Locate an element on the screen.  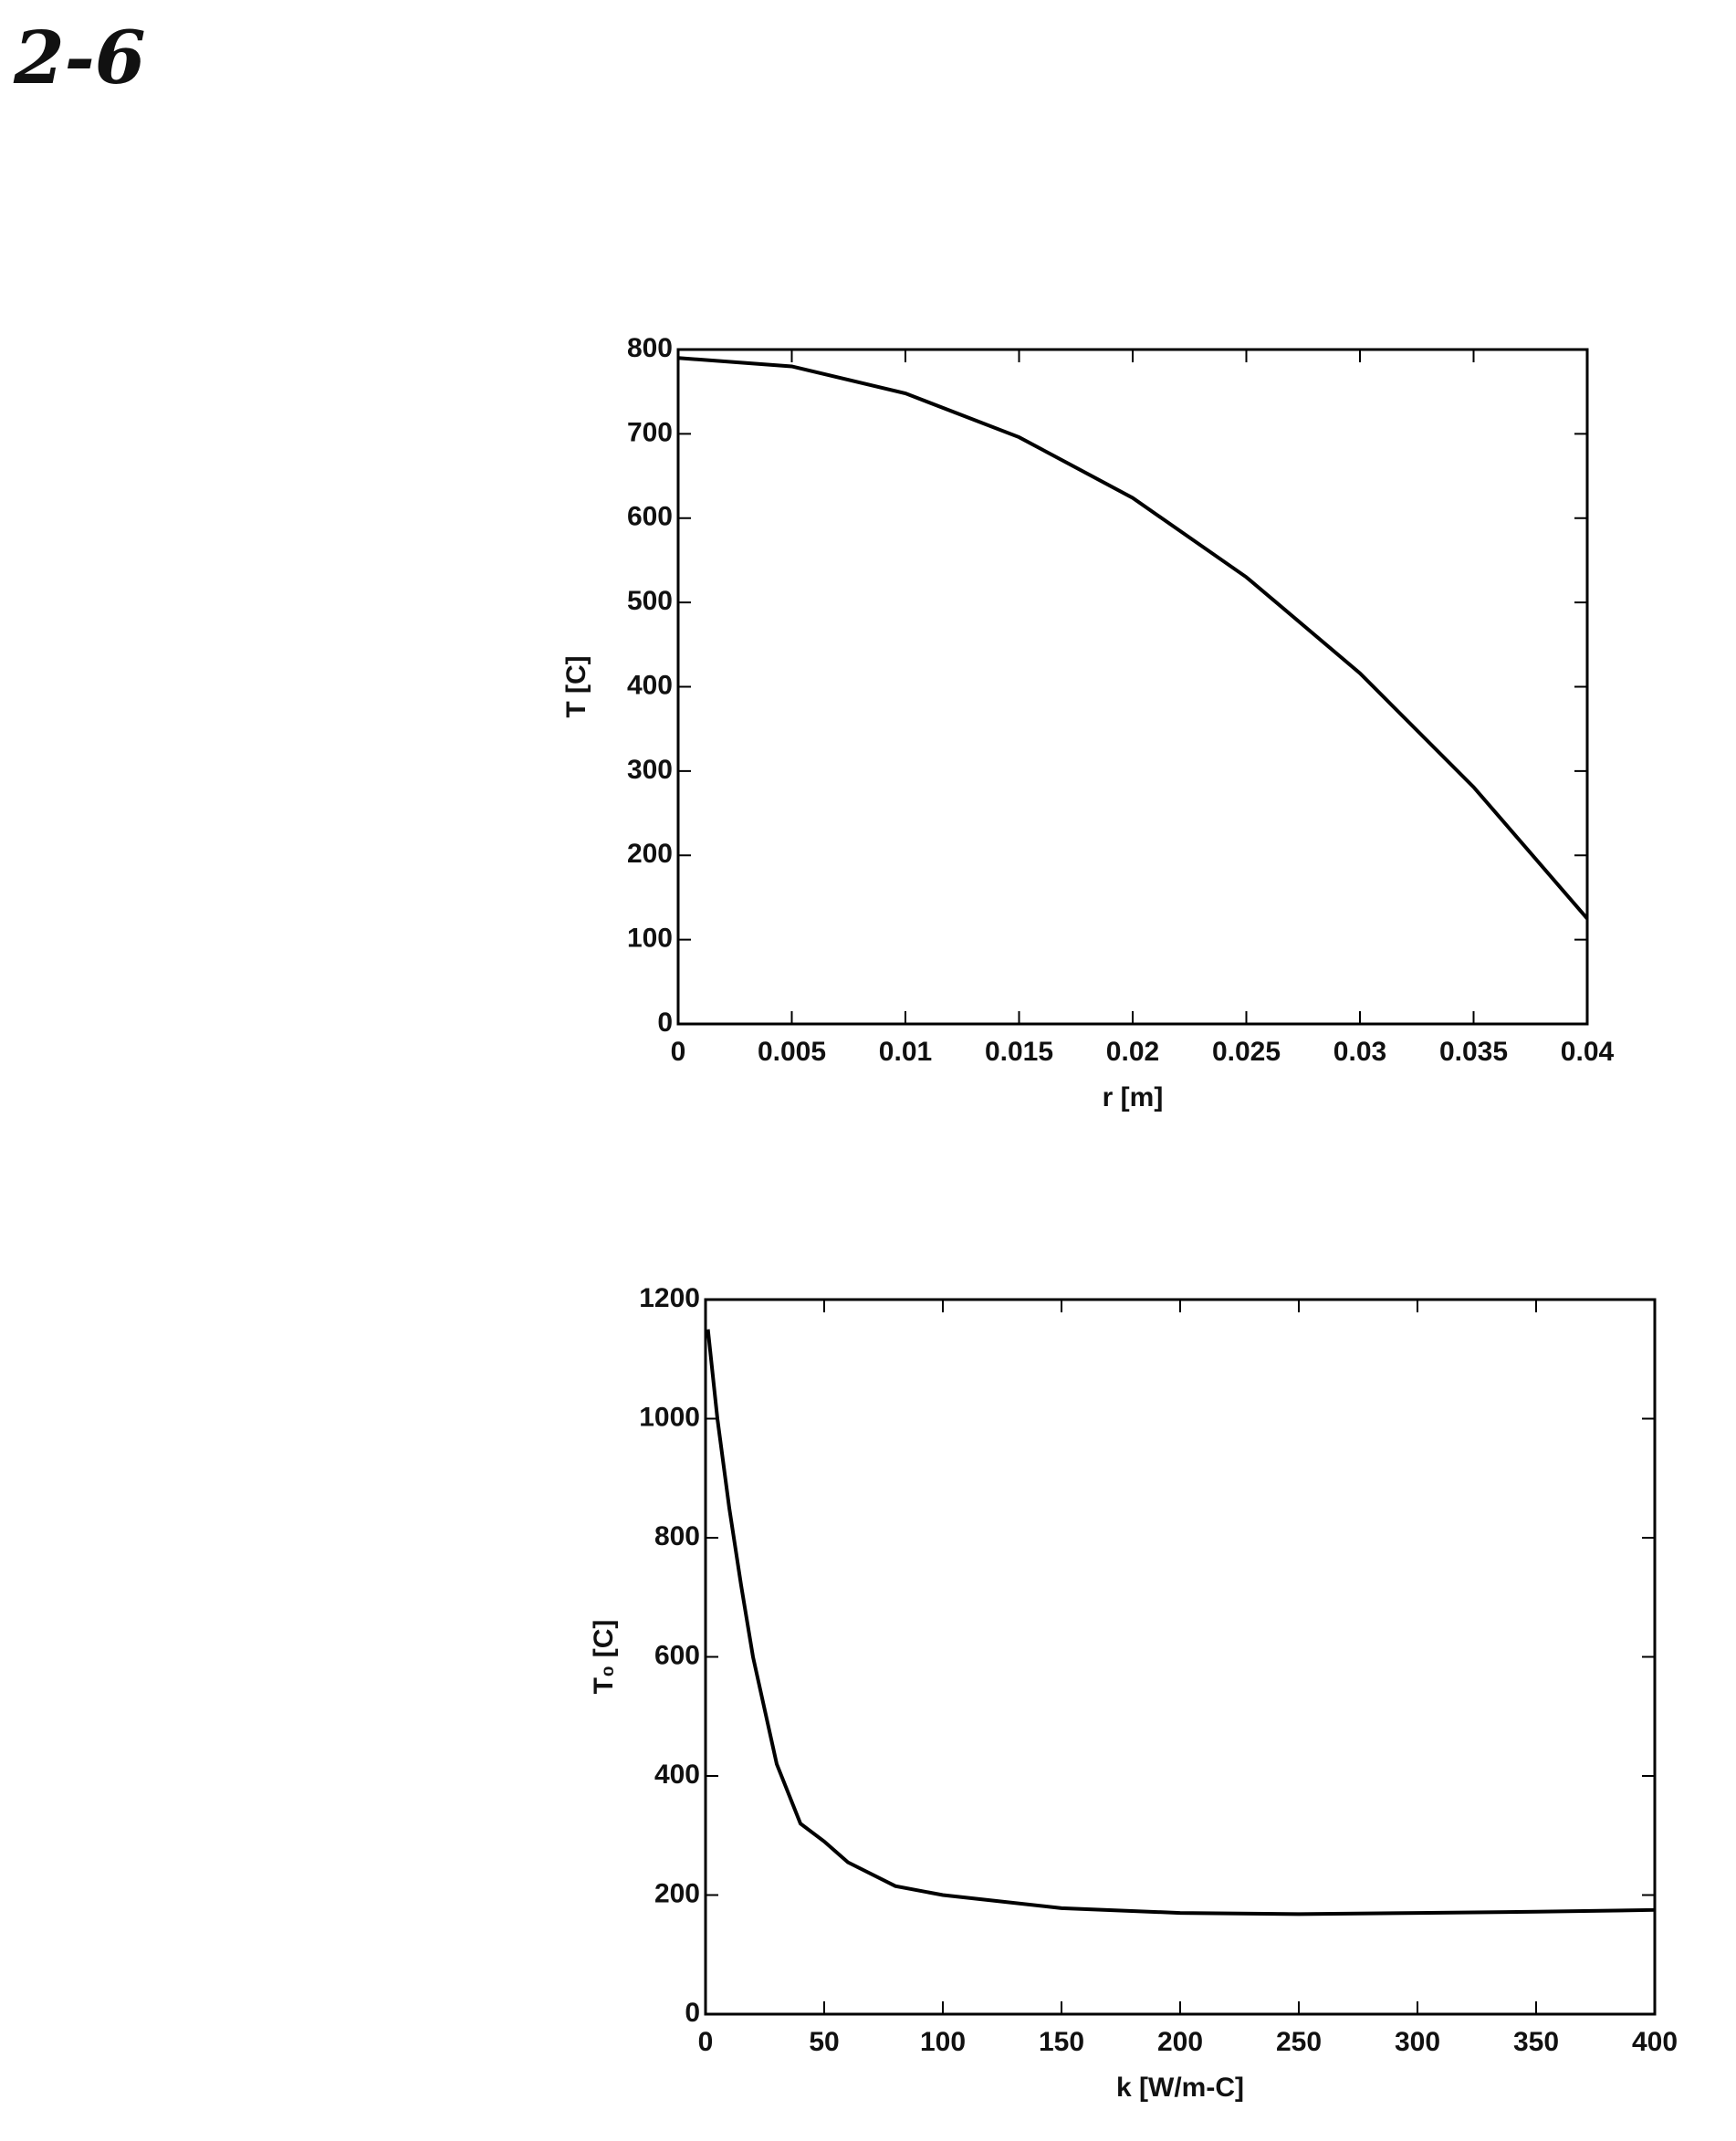
y-axis-title: T [C] is located at coordinates (576, 686).